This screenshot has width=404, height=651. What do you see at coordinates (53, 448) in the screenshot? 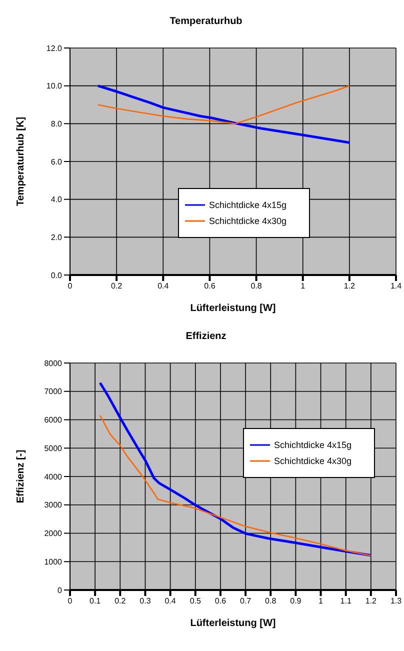
I see `y-tick-label: 5000` at bounding box center [53, 448].